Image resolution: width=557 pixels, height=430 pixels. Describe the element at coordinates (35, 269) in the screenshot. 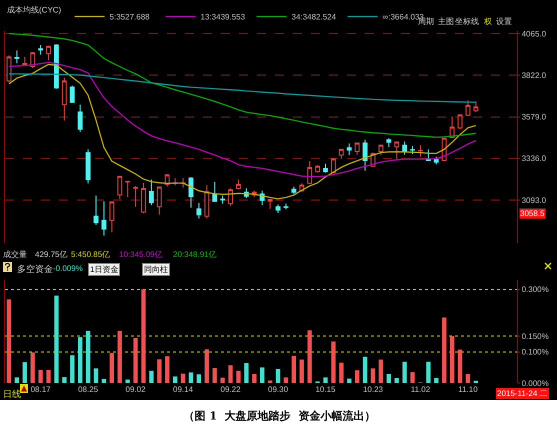

I see `text: 多空资金` at that location.